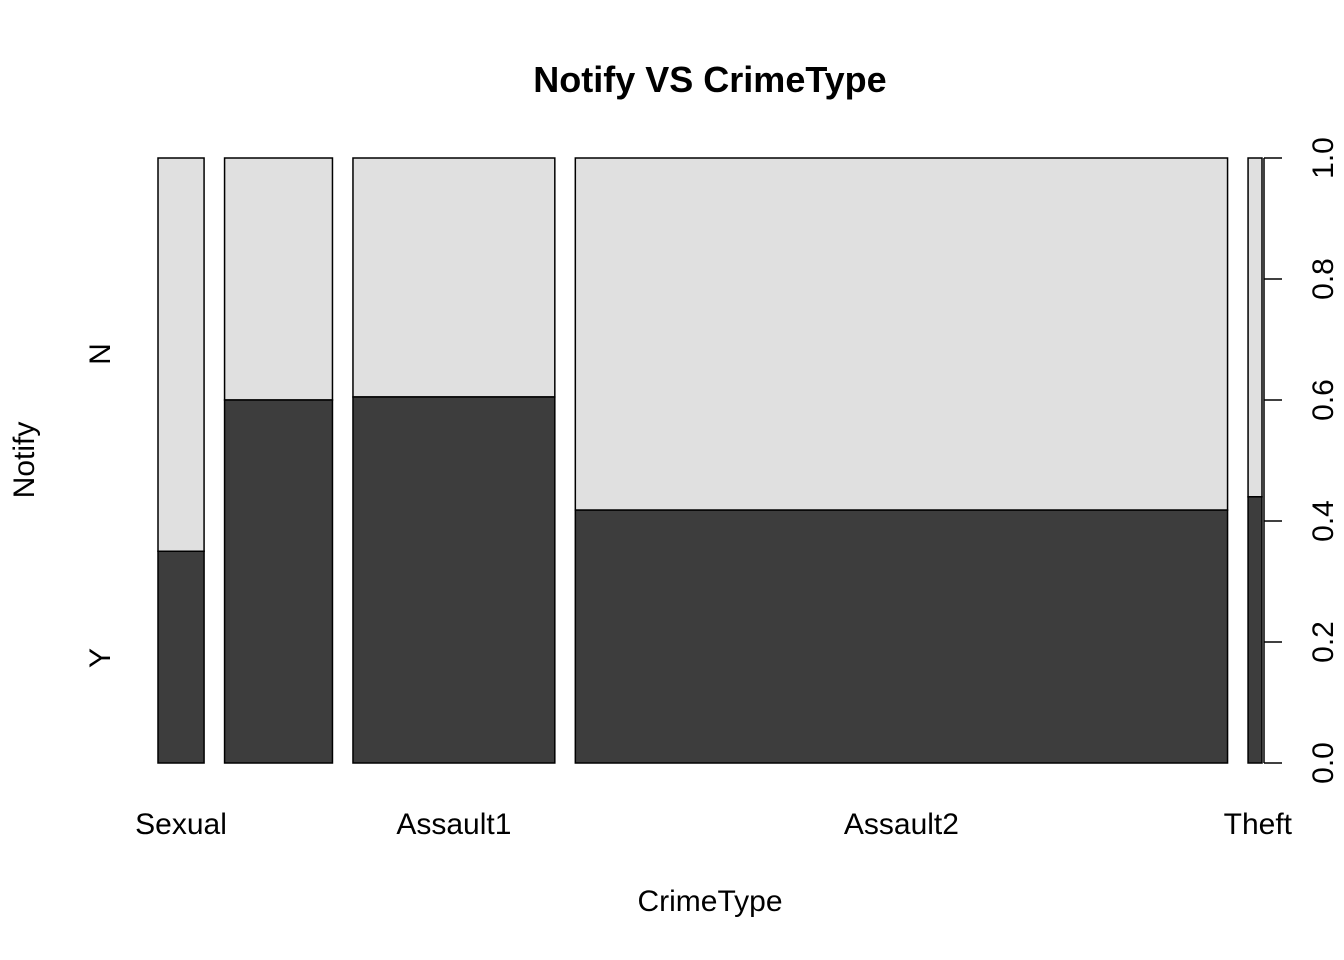  Describe the element at coordinates (181, 657) in the screenshot. I see `tile-sexual-y` at that location.